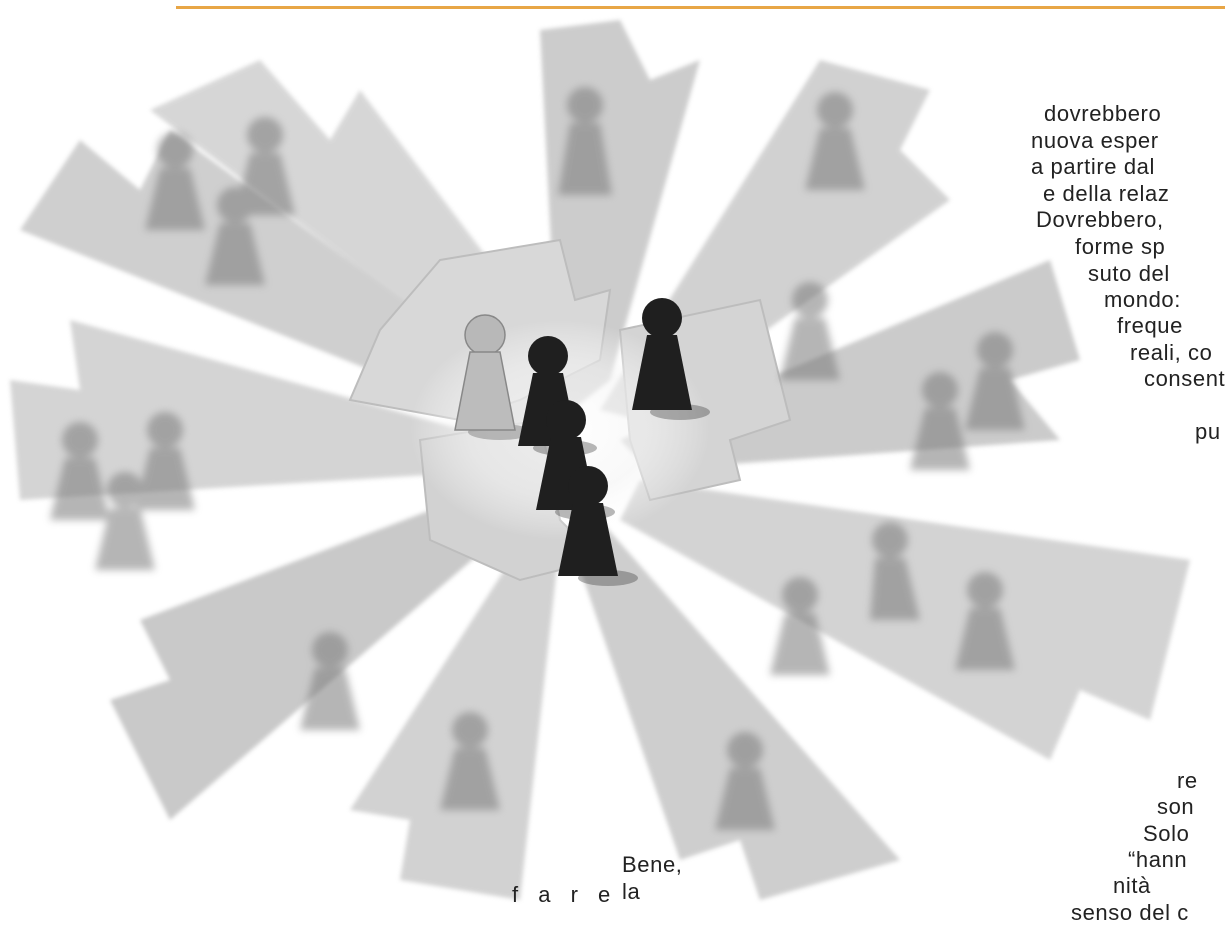  Describe the element at coordinates (1103, 113) in the screenshot. I see `body-text-line: dovrebbero` at that location.